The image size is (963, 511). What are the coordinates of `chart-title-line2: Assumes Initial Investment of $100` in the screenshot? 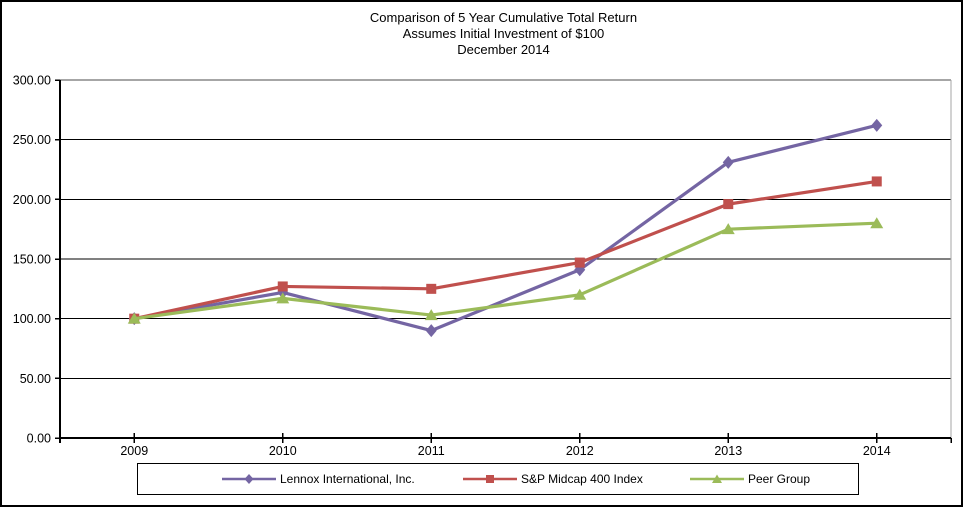 It's located at (503, 33).